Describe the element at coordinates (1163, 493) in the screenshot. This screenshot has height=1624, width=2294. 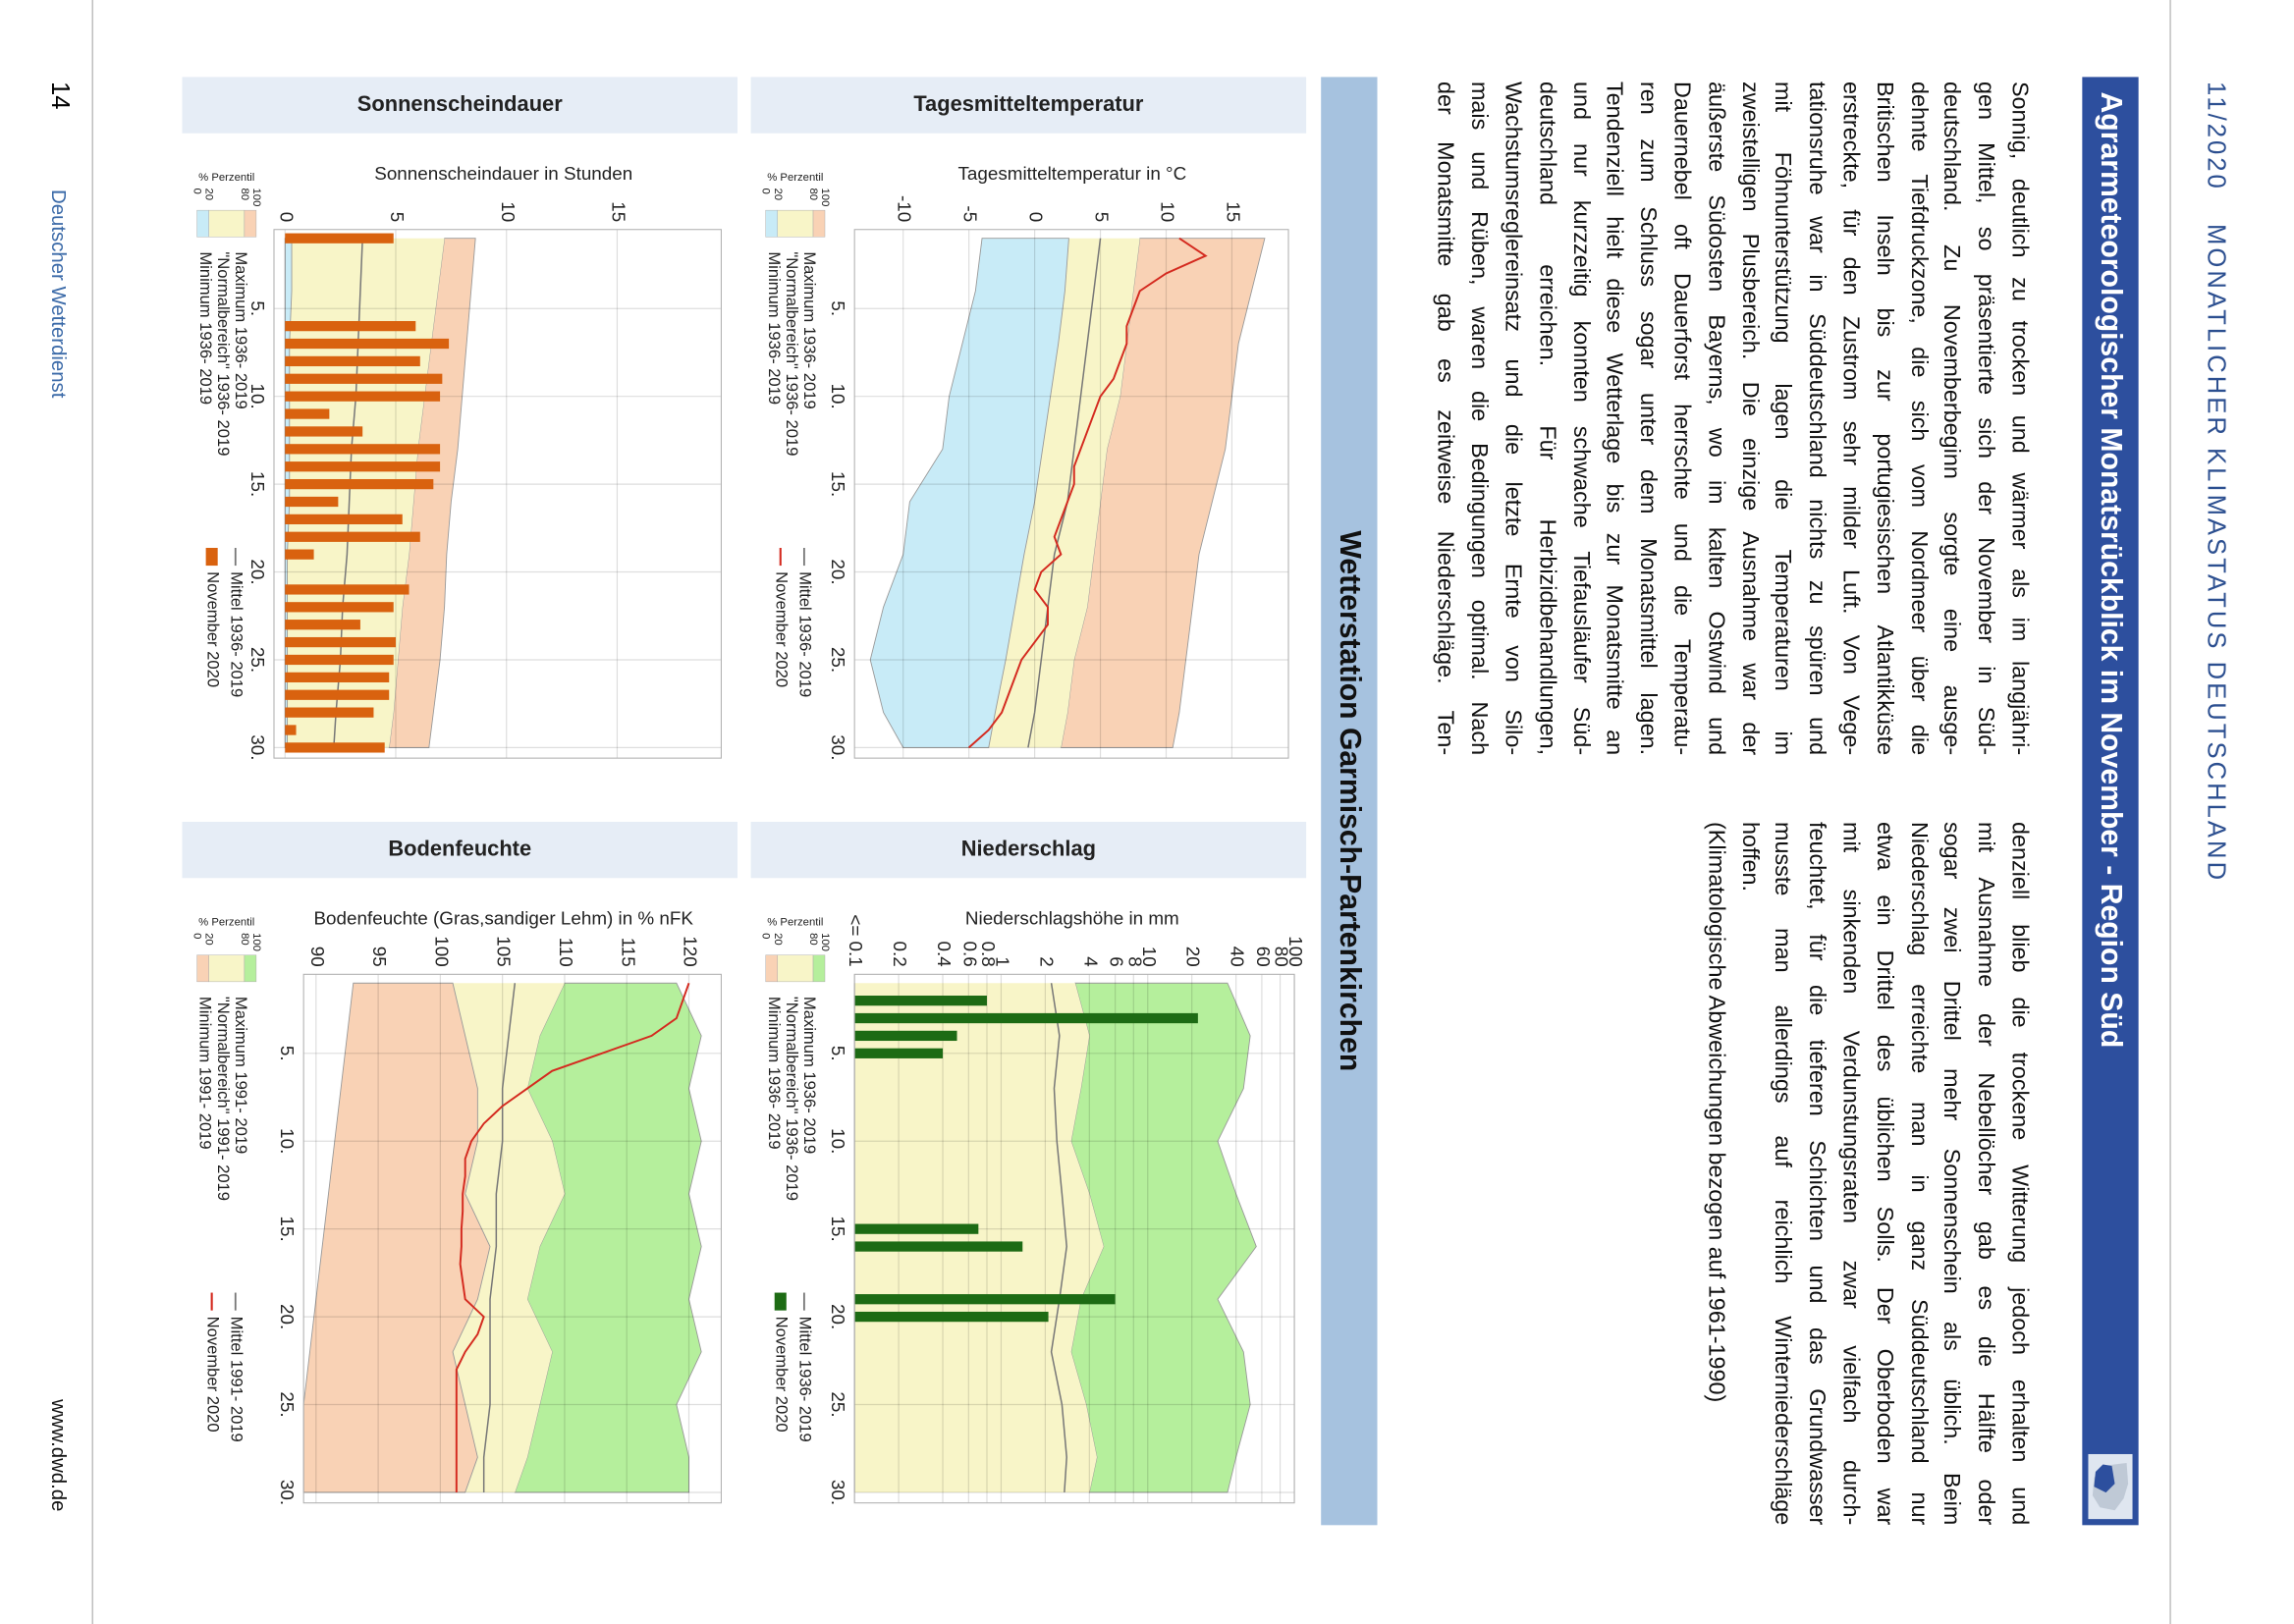
I see `max-band` at that location.